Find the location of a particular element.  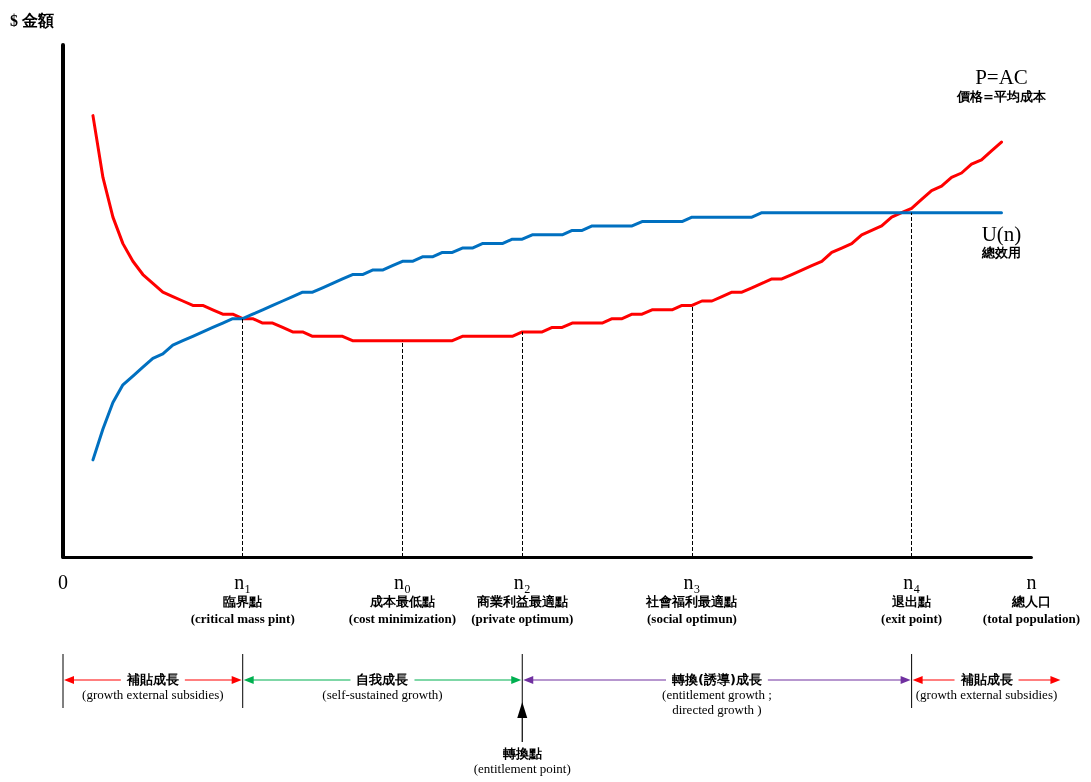

text: 轉換點 (entitlement point) is located at coordinates (522, 760).